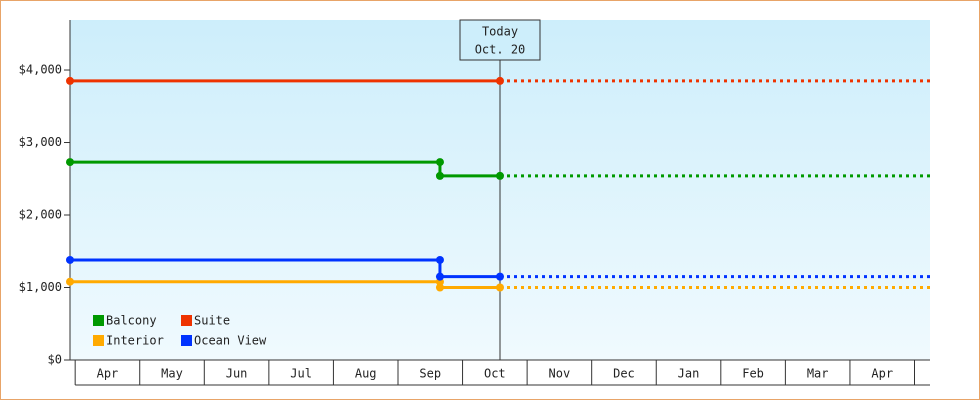  What do you see at coordinates (560, 374) in the screenshot?
I see `x-tick-label: Nov` at bounding box center [560, 374].